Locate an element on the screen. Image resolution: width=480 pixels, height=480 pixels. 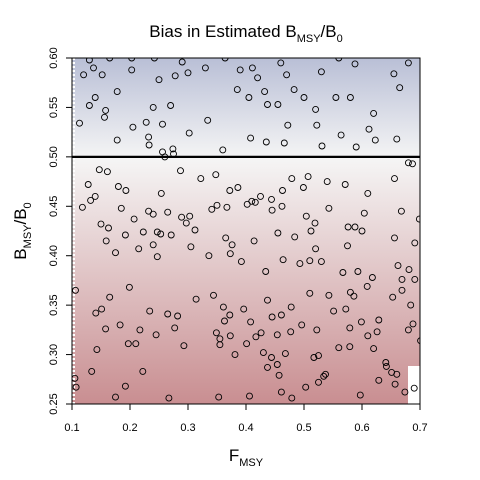
y-tick-label: 0.40 is located at coordinates (54, 255).